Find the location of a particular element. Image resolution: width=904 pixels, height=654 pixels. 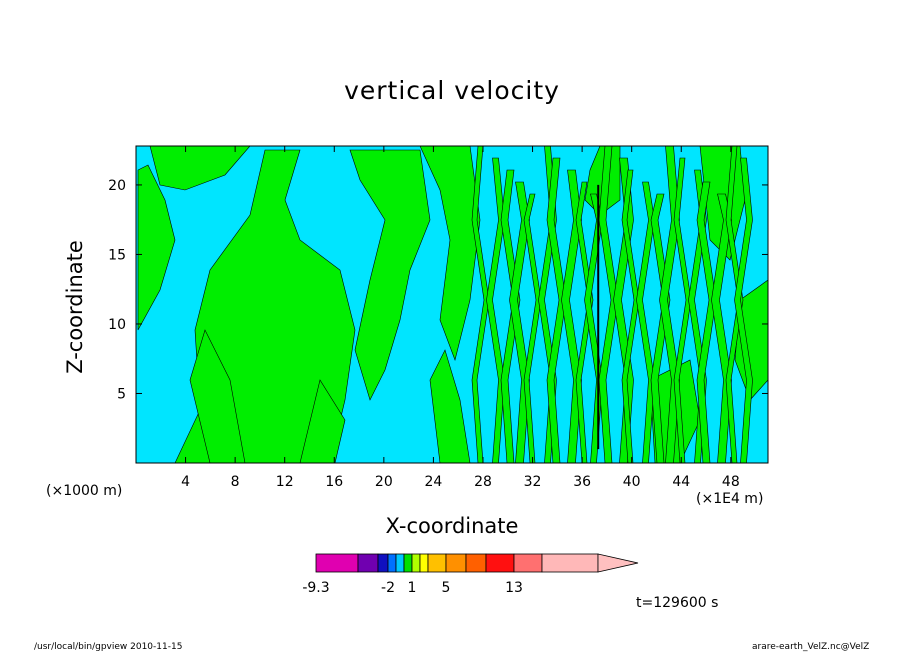

x-tick-label: 40 is located at coordinates (632, 482).